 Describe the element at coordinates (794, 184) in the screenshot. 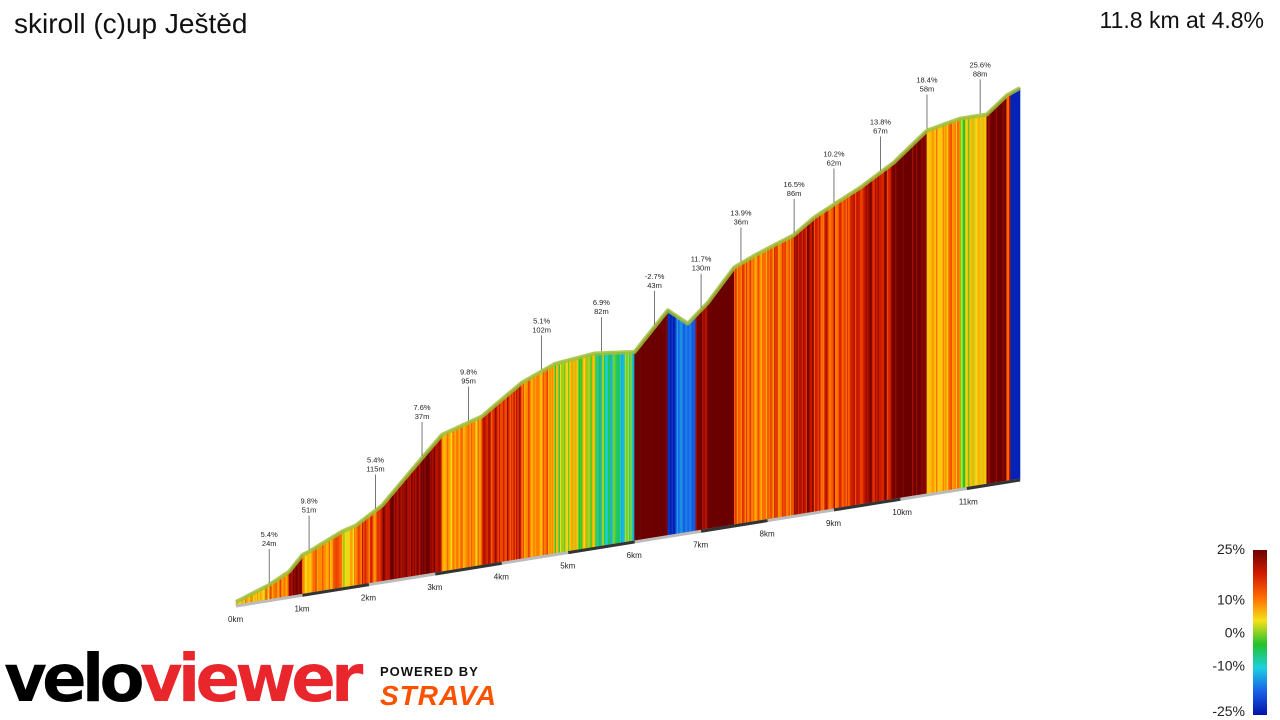

I see `annotation-grade: 16.5%` at that location.